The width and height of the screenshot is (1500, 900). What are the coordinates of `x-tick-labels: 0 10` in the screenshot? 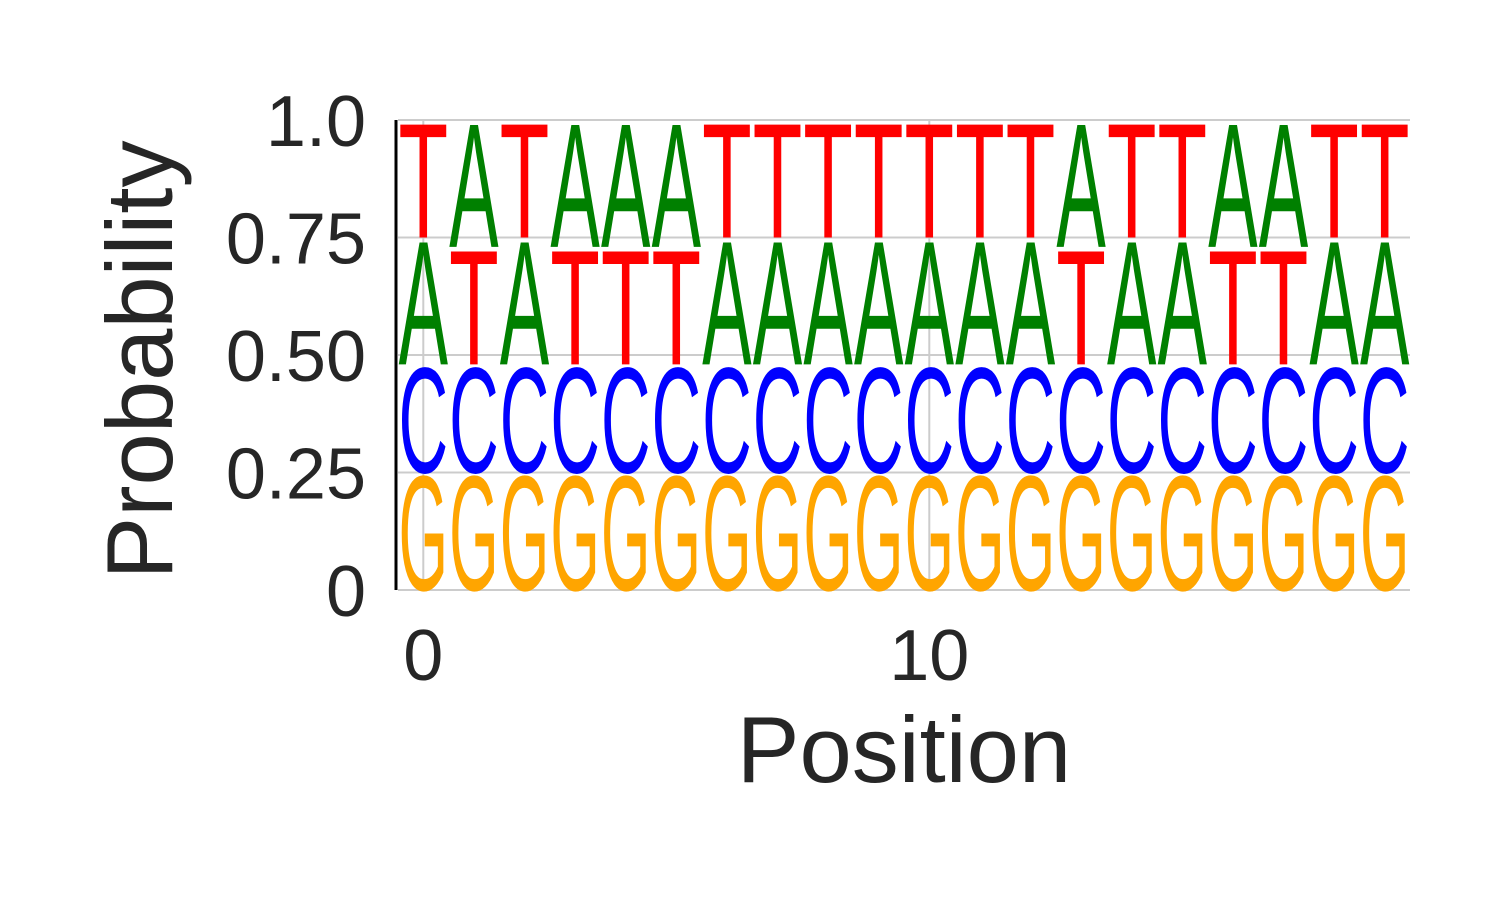 It's located at (686, 656).